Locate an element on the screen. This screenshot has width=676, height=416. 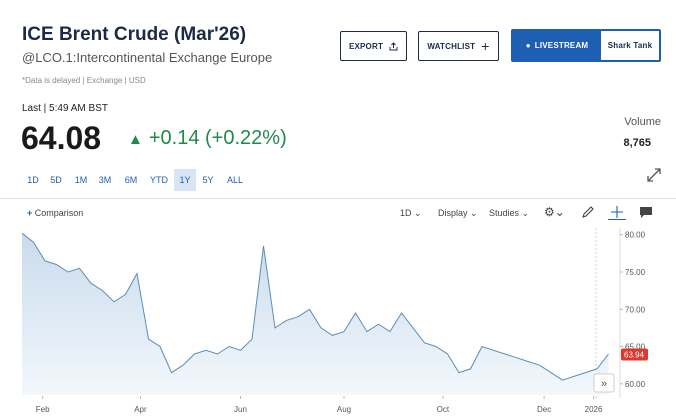
x-tick-label: 2026 is located at coordinates (594, 409).